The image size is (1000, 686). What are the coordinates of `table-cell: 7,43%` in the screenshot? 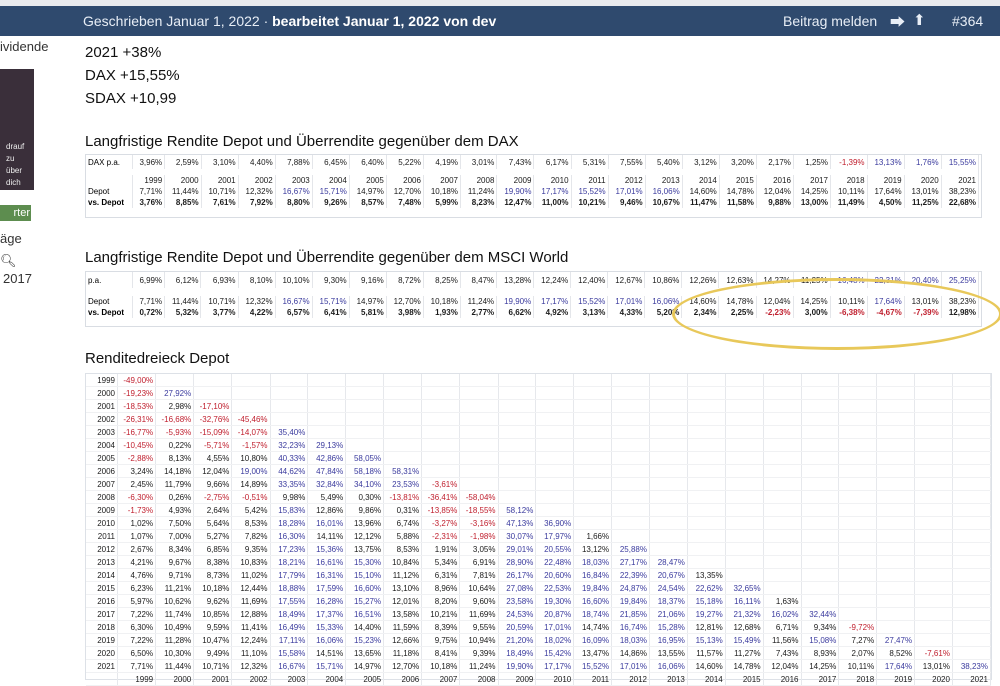 It's located at (515, 162).